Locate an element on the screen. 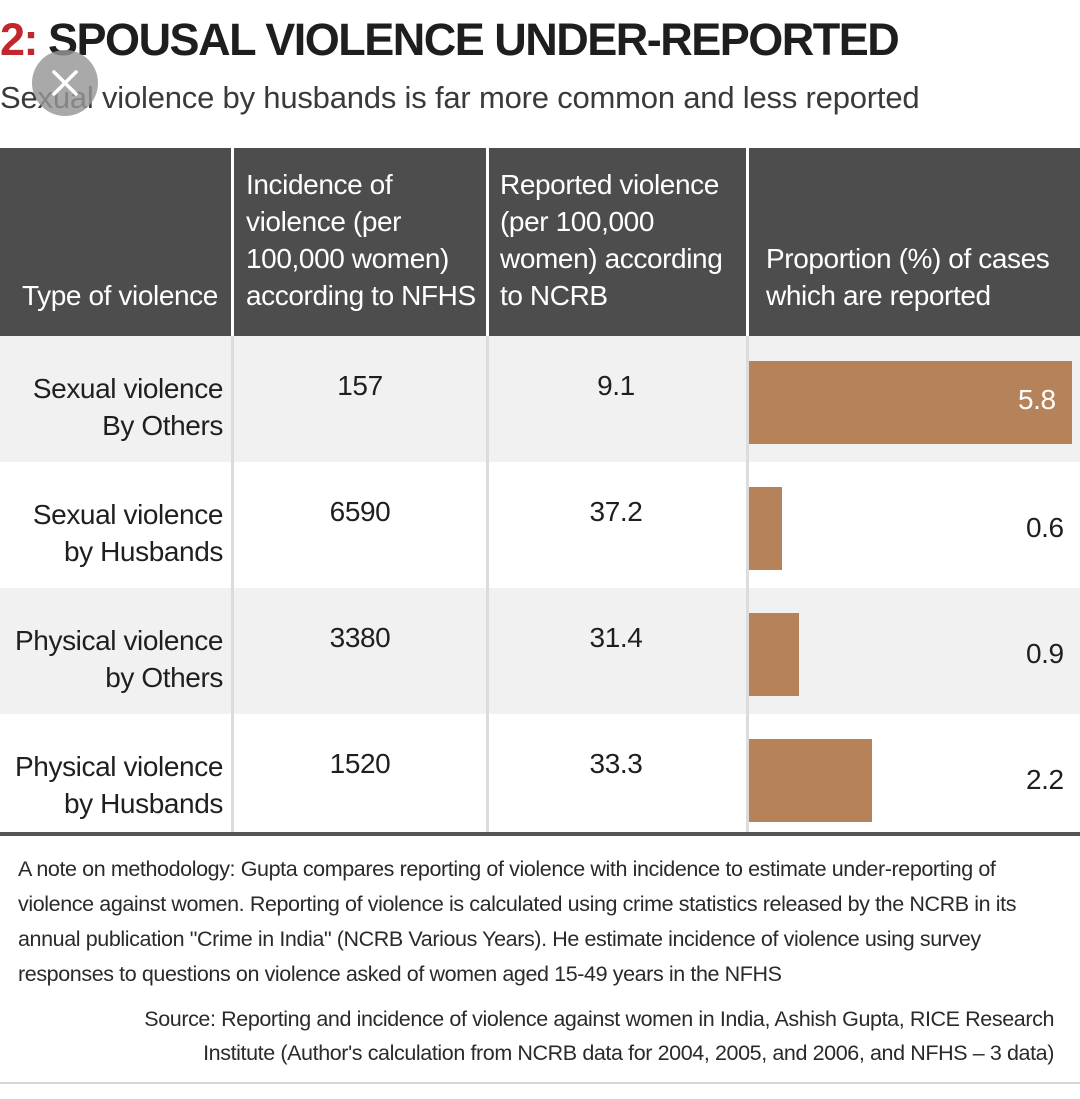  violence-type-line: by Others is located at coordinates (164, 677).